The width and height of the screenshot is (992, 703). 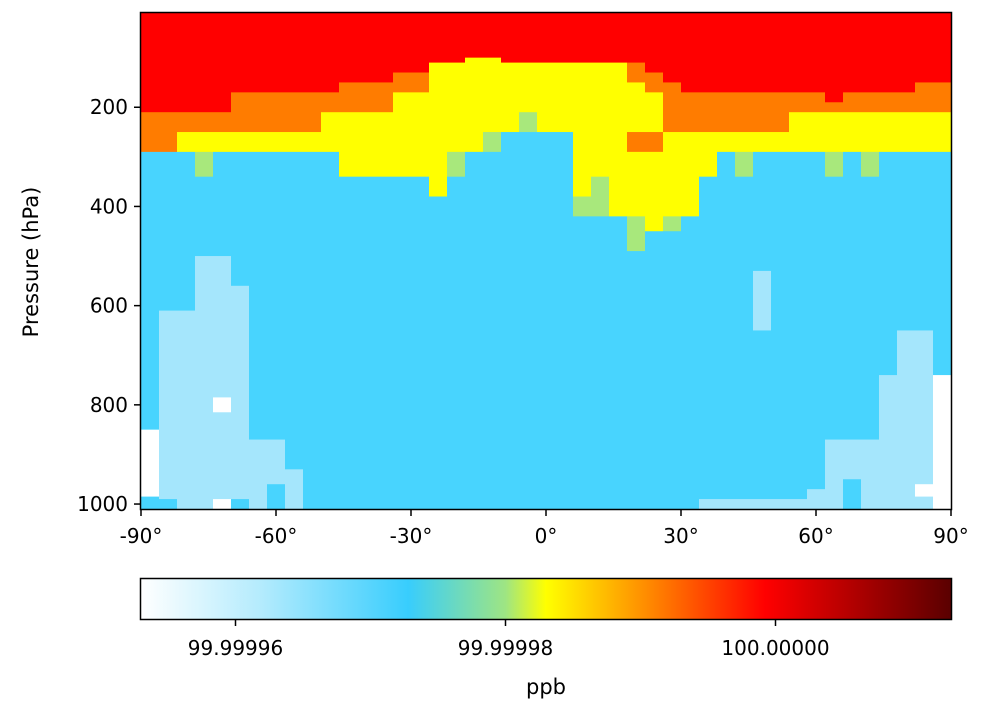 What do you see at coordinates (109, 206) in the screenshot?
I see `y-tick-label: 400` at bounding box center [109, 206].